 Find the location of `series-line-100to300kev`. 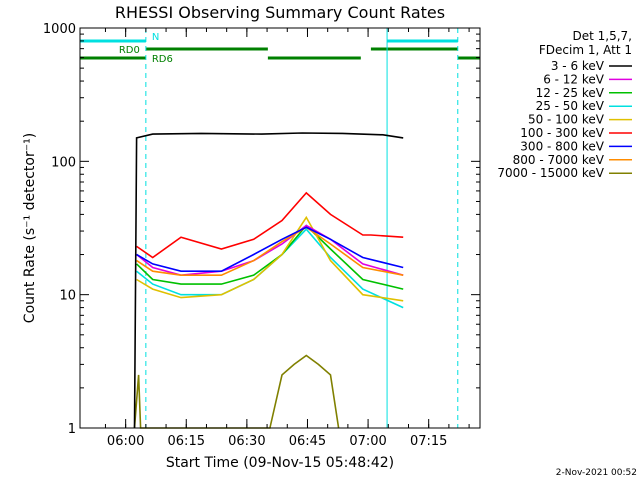

series-line-100to300kev is located at coordinates (270, 225).